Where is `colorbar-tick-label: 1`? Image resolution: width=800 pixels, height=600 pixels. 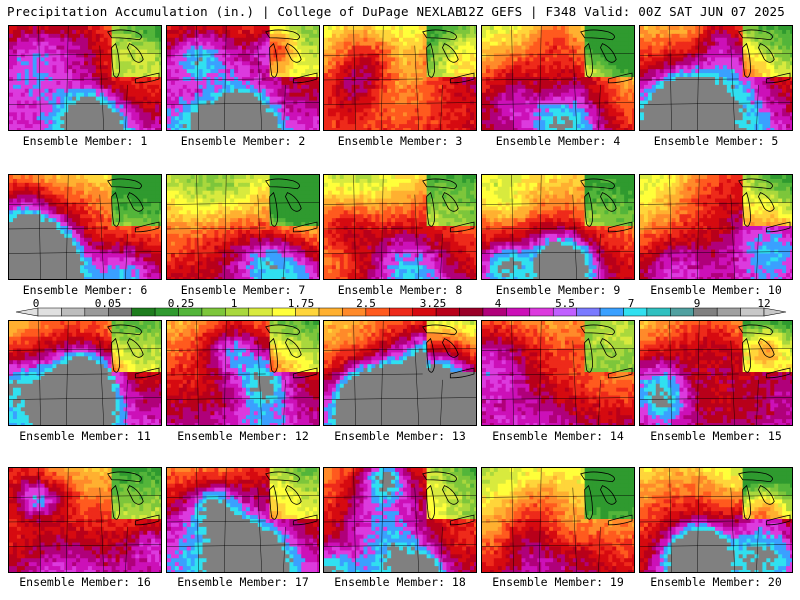 colorbar-tick-label: 1 is located at coordinates (234, 303).